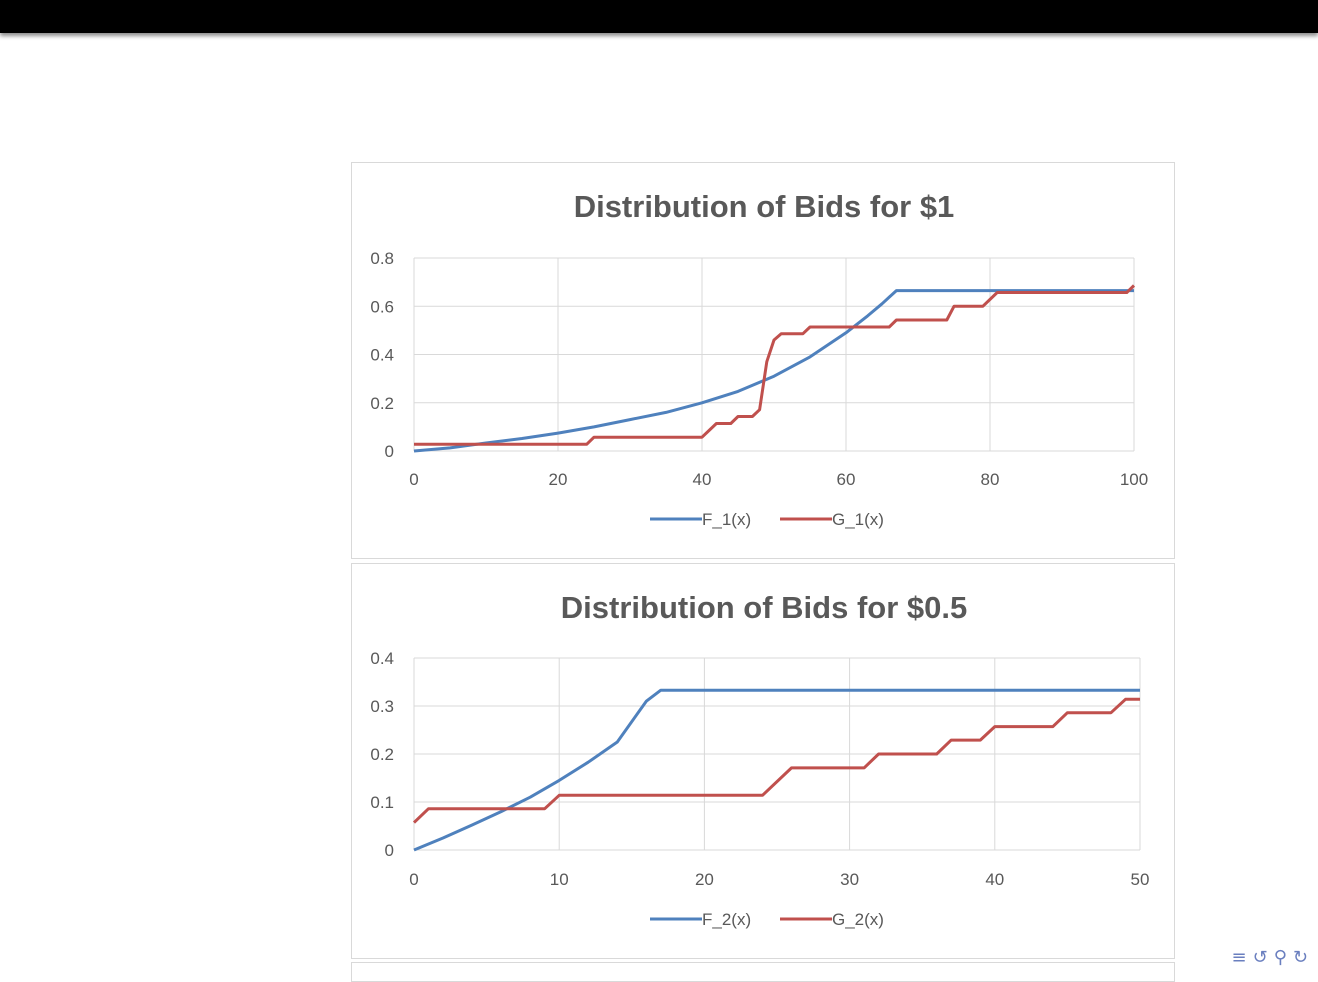  I want to click on series-line-F_1(x), so click(774, 371).